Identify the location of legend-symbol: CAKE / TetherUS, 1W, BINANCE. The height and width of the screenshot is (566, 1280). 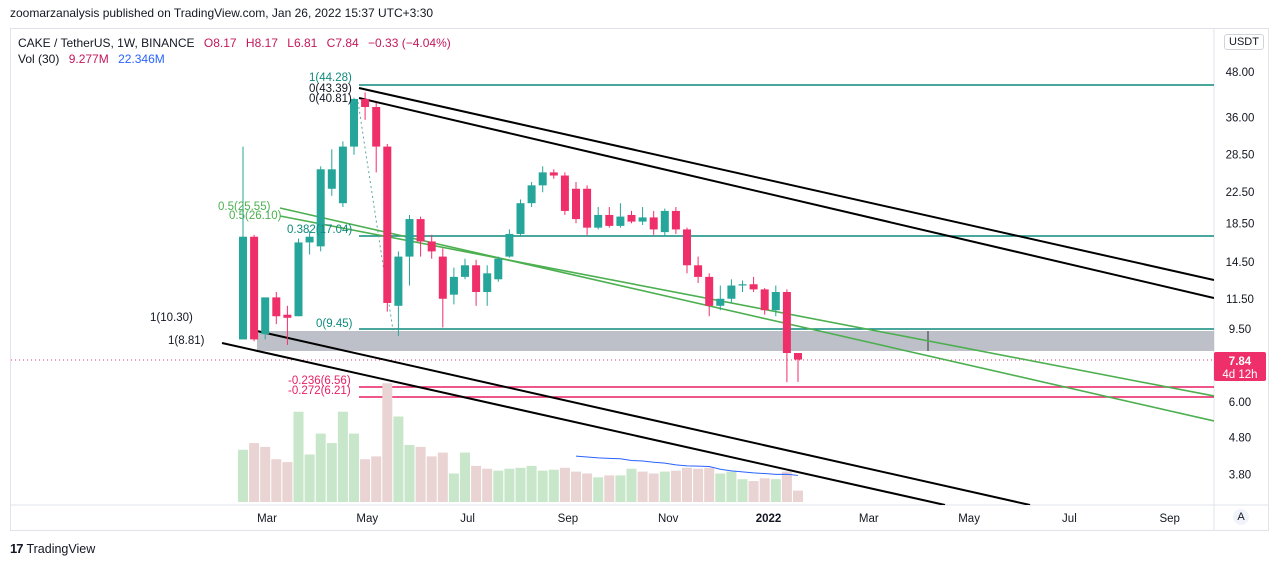
(106, 43).